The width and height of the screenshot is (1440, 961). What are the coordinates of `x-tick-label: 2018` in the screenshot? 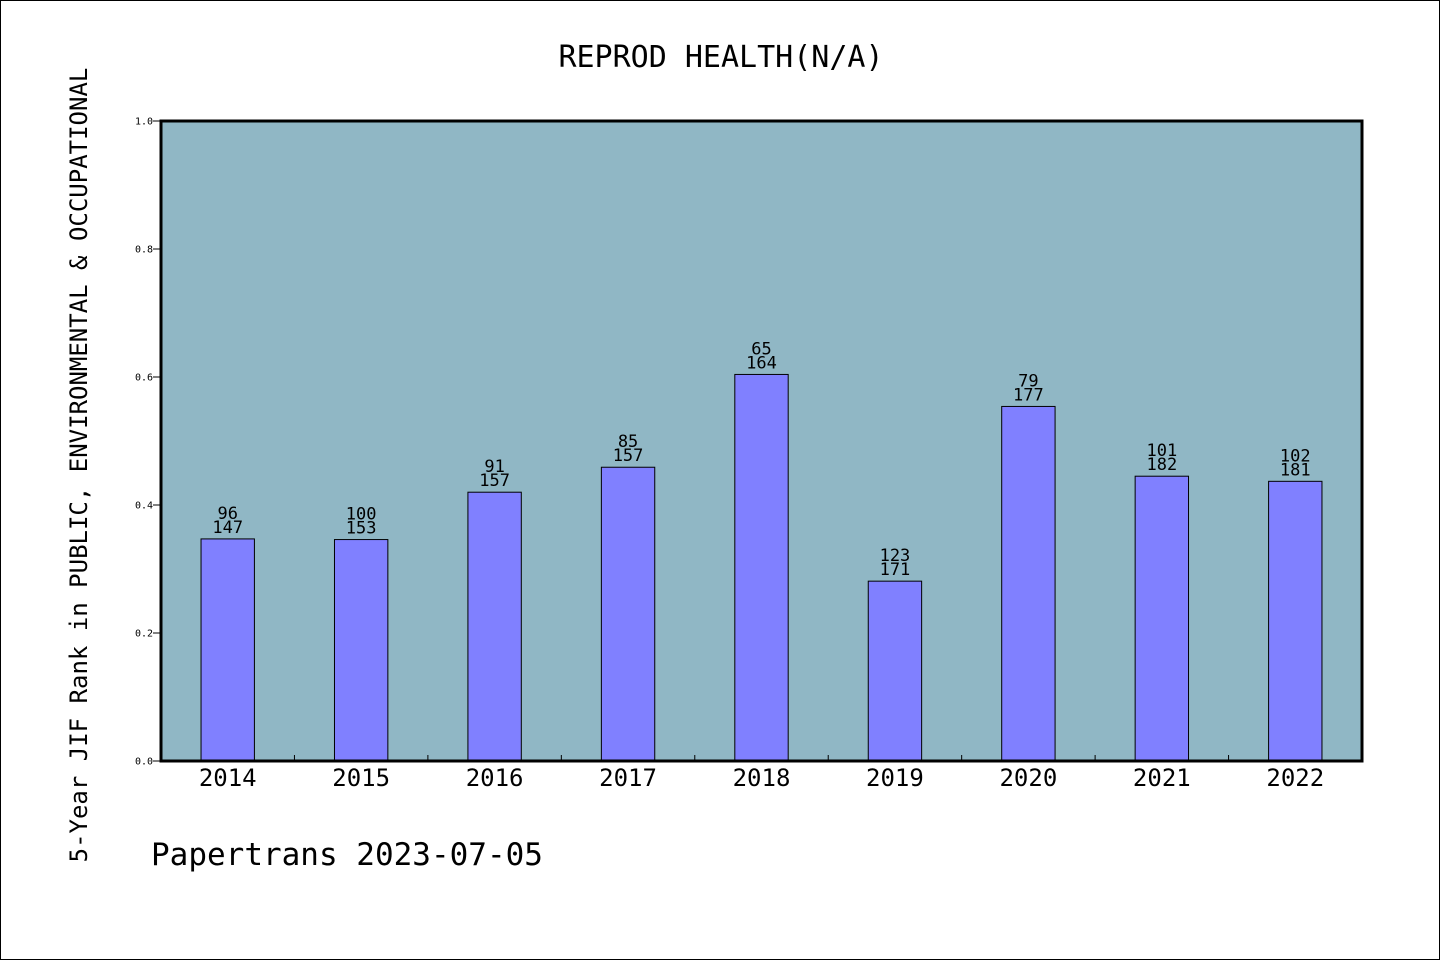 It's located at (762, 778).